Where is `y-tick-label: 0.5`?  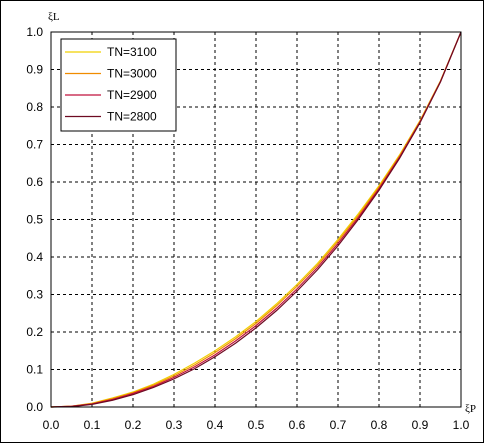
y-tick-label: 0.5 is located at coordinates (34, 220).